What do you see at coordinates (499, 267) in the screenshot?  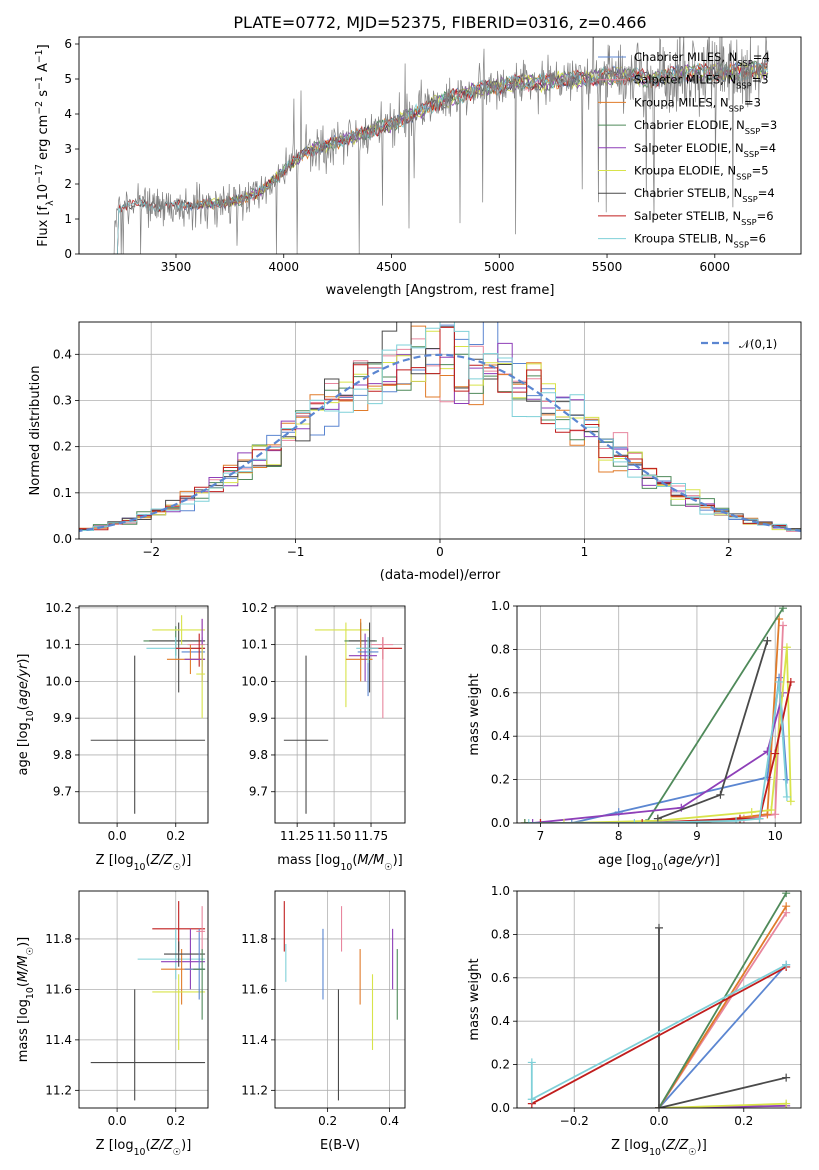 I see `x-tick-label: 5000` at bounding box center [499, 267].